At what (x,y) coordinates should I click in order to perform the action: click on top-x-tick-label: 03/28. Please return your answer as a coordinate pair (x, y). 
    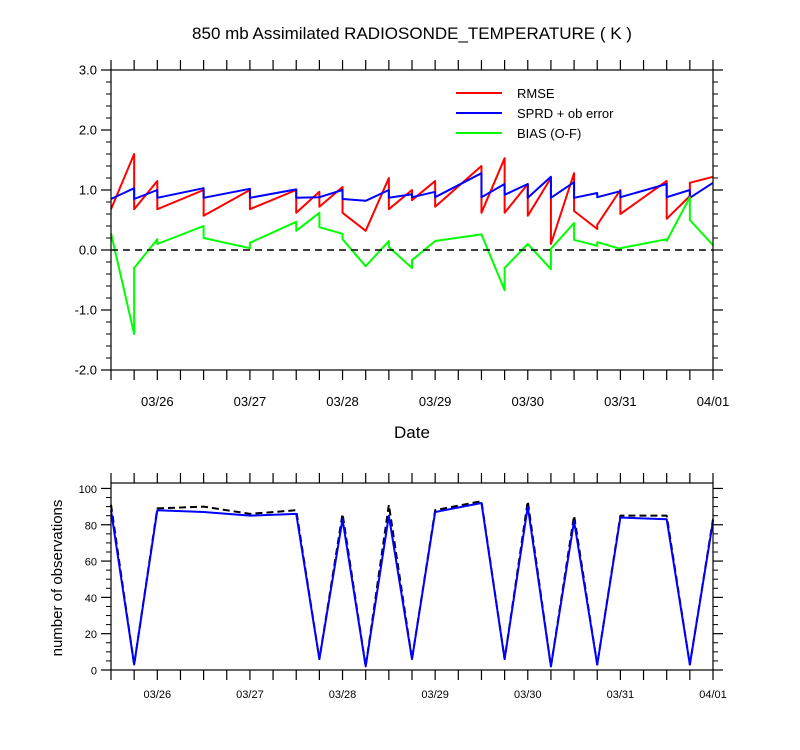
    Looking at the image, I should click on (342, 401).